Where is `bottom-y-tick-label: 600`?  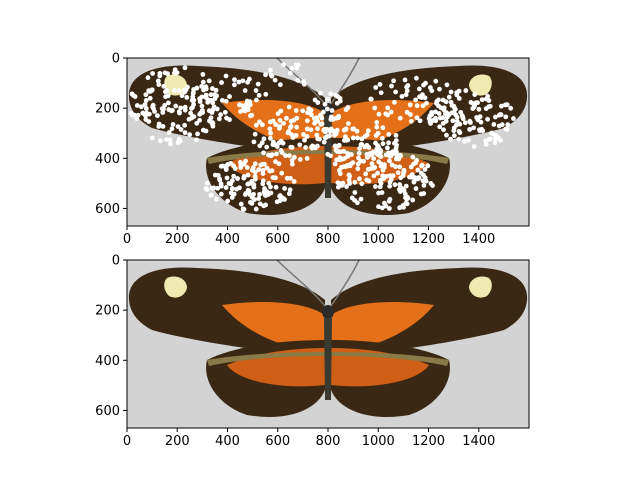
bottom-y-tick-label: 600 is located at coordinates (107, 411).